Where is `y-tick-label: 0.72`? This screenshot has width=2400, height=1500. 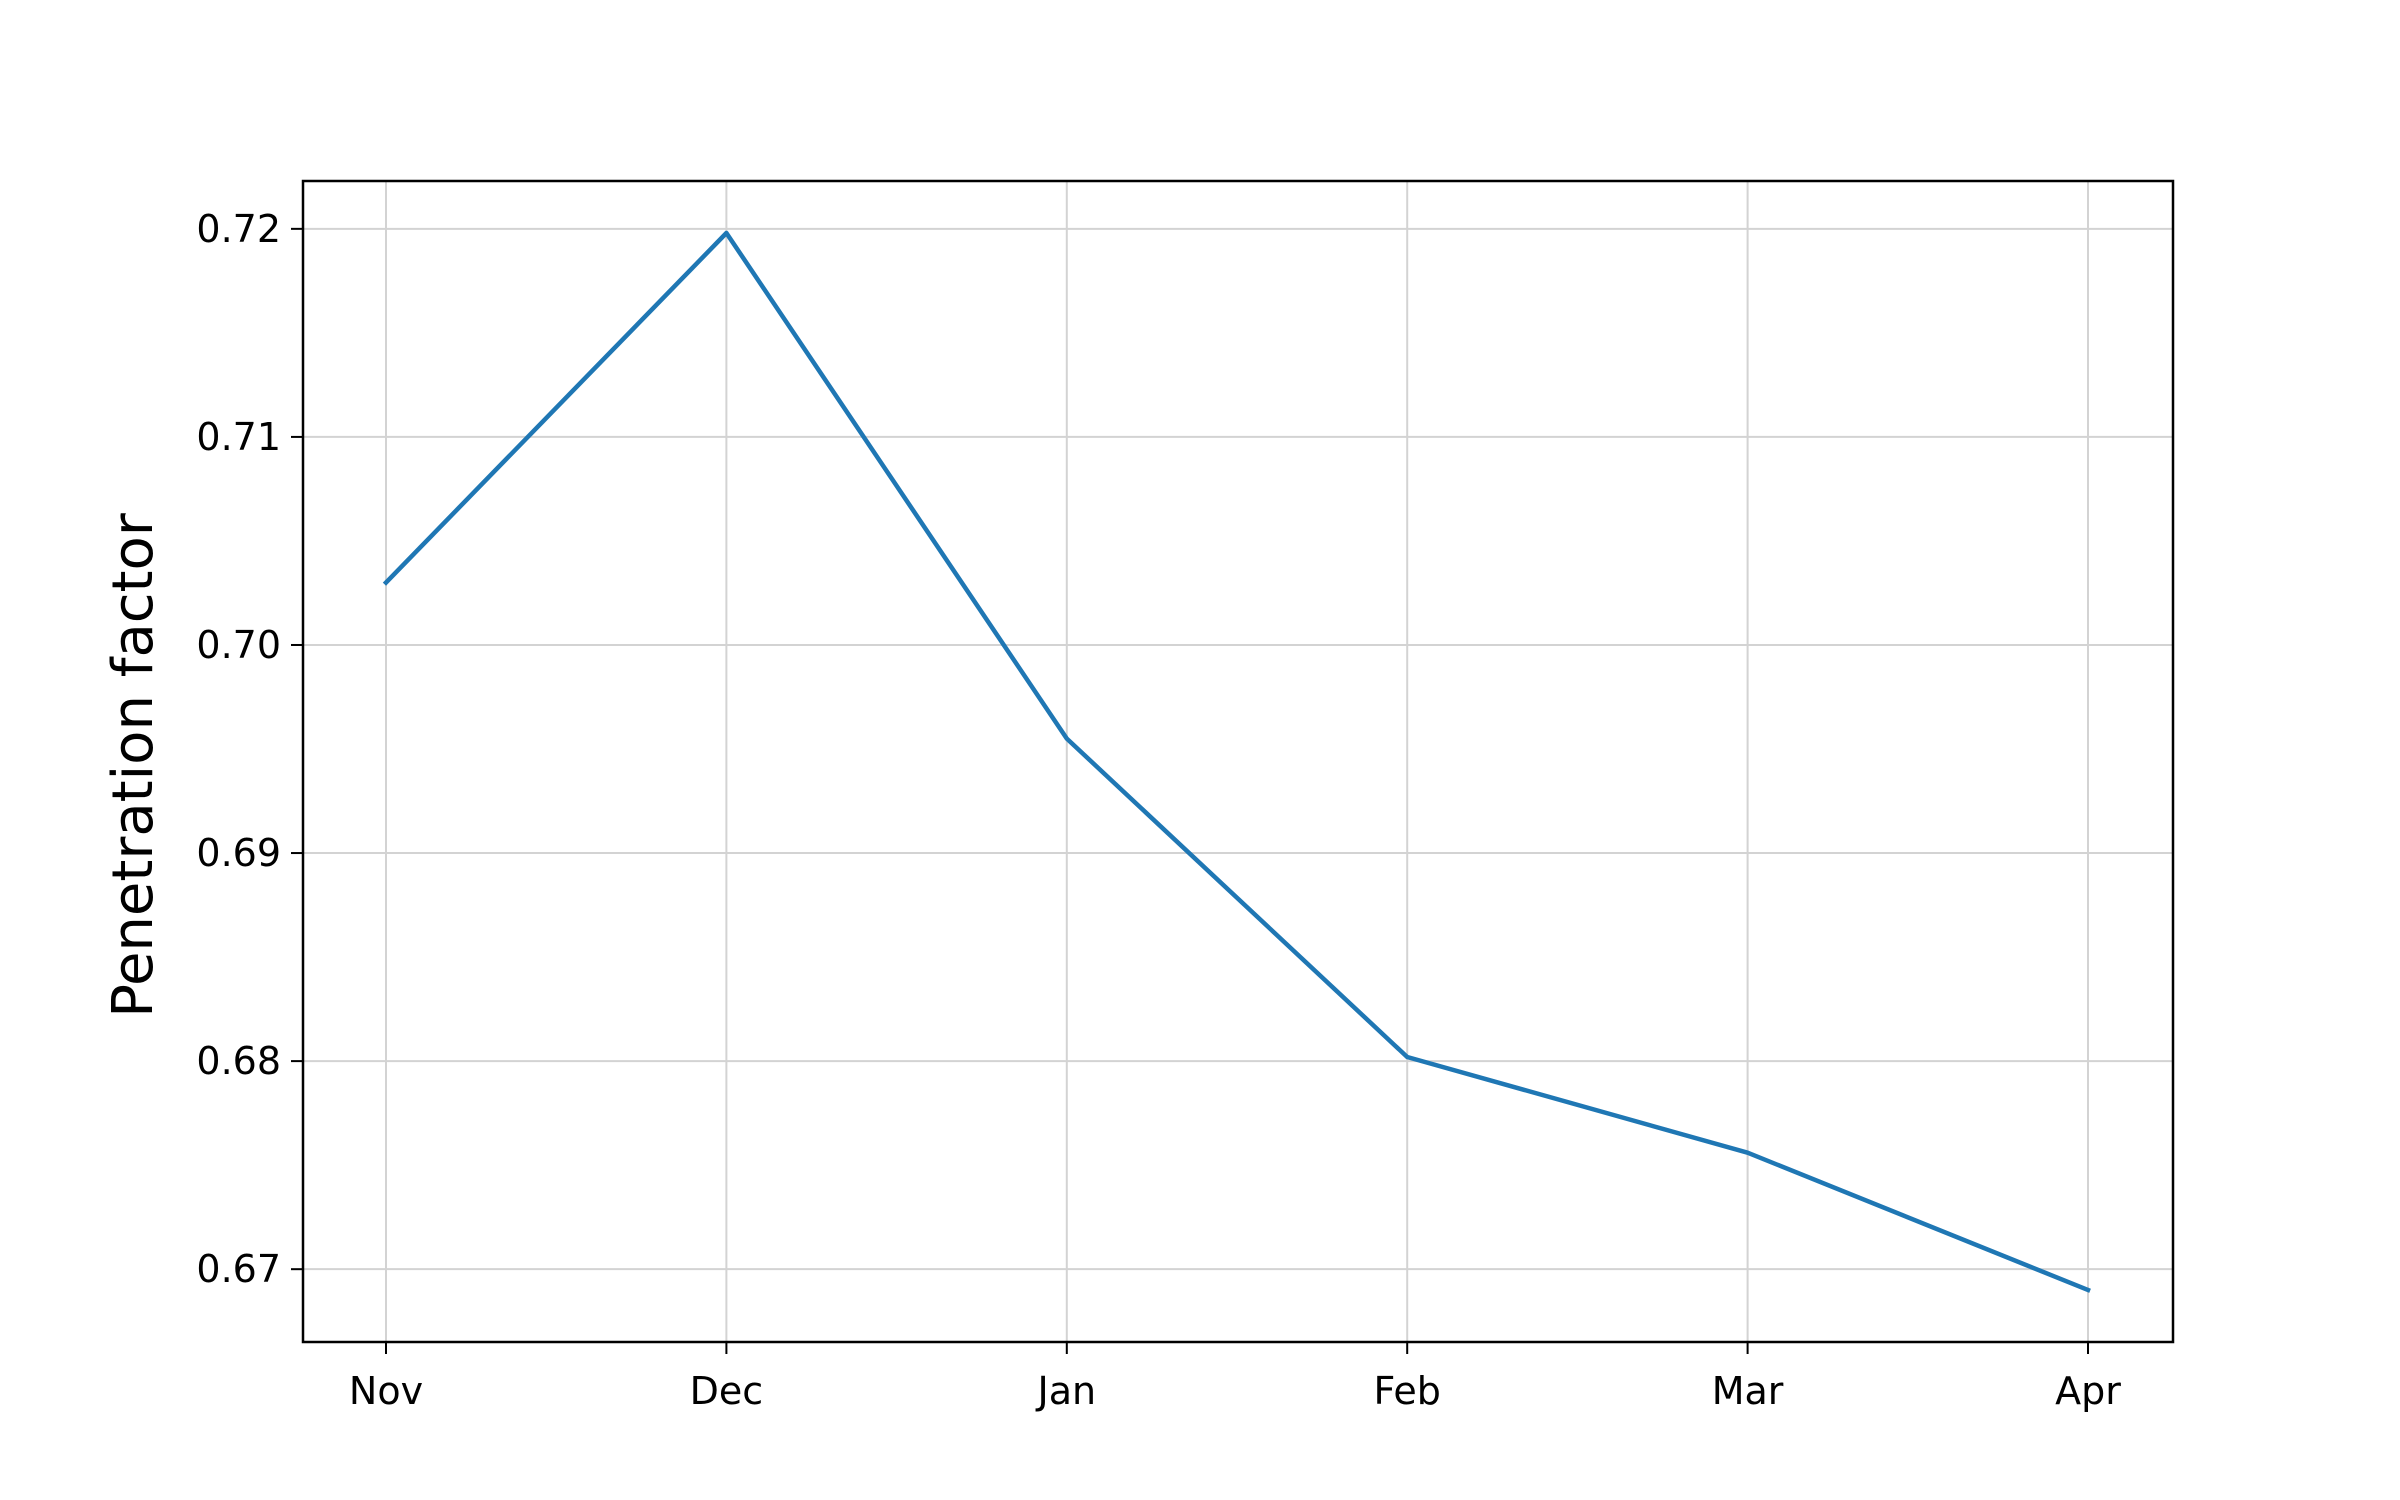
y-tick-label: 0.72 is located at coordinates (238, 229).